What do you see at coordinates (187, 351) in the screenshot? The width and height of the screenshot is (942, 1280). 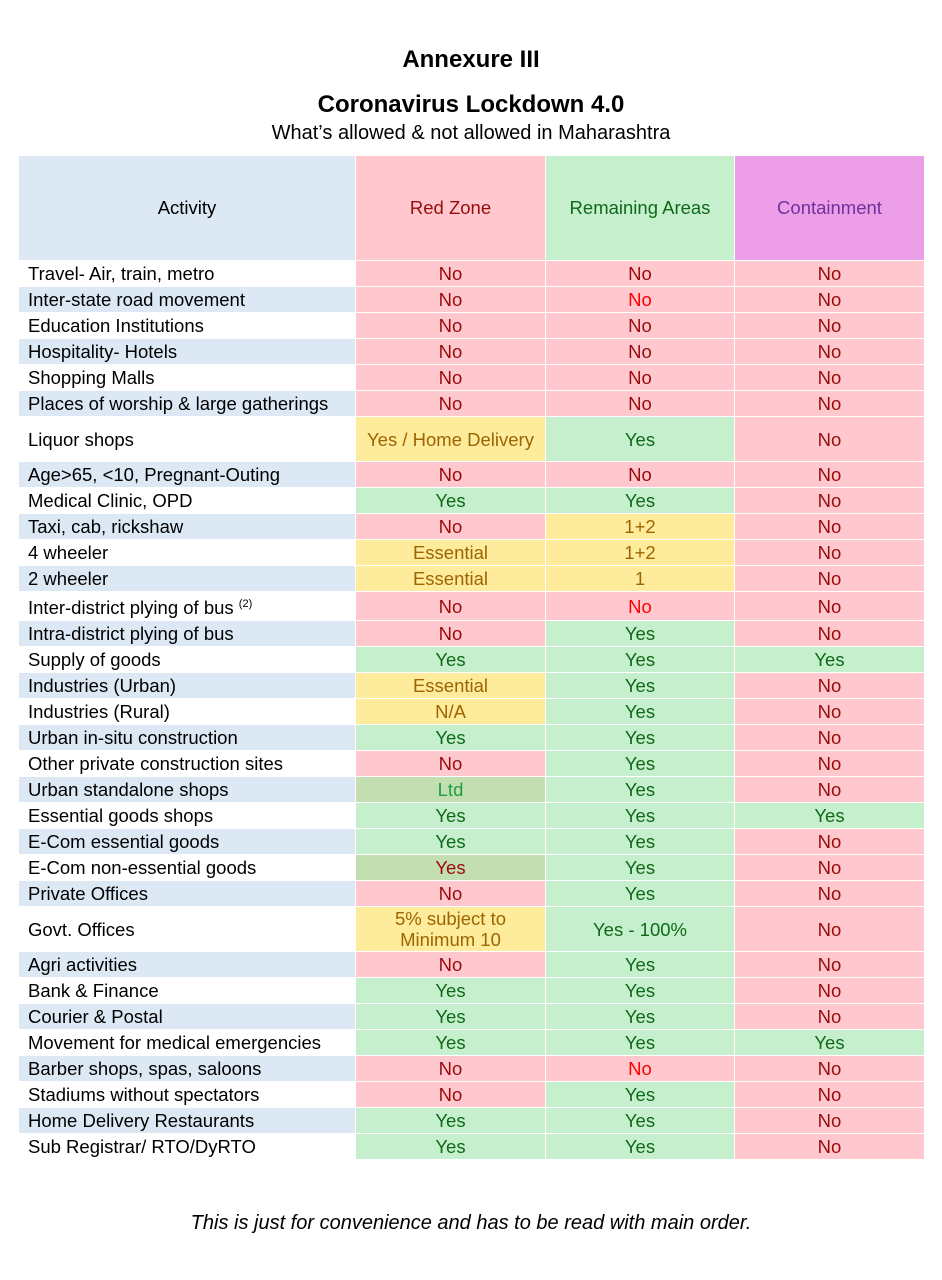 I see `activity-cell: Hospitality- Hotels` at bounding box center [187, 351].